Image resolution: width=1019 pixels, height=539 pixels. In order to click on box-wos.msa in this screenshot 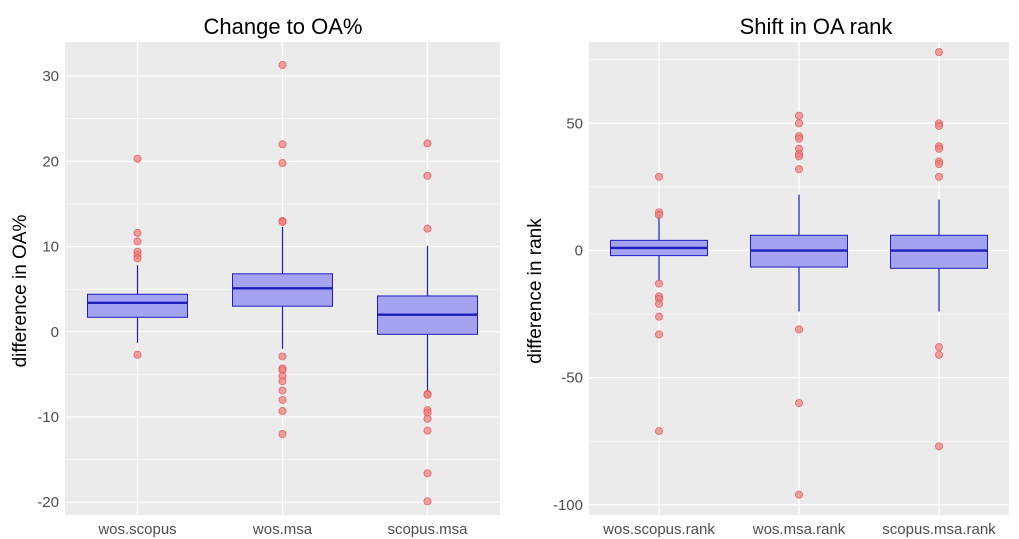, I will do `click(282, 290)`.